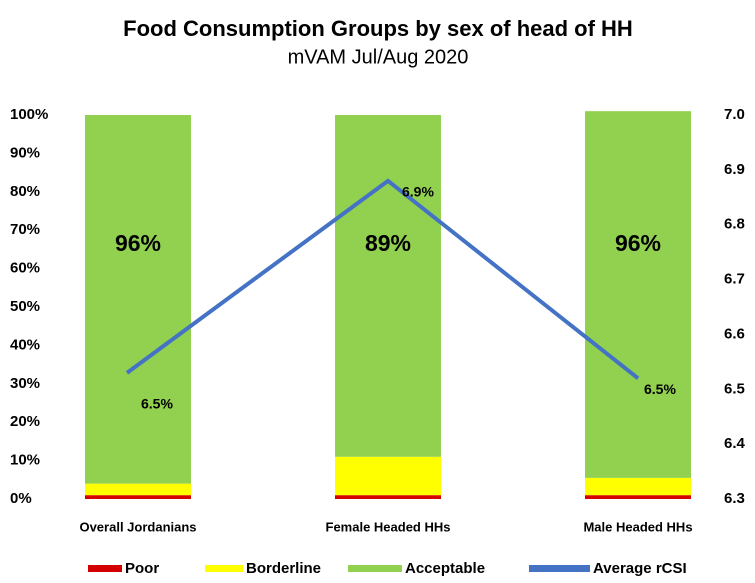  What do you see at coordinates (734, 169) in the screenshot?
I see `y2-tick-label: 6.9` at bounding box center [734, 169].